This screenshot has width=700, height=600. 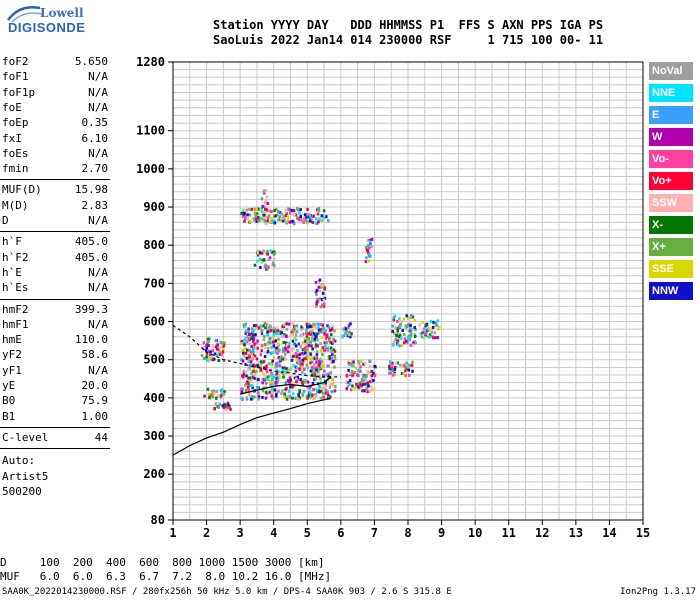 What do you see at coordinates (47, 27) in the screenshot?
I see `logo-line2: DIGISONDE` at bounding box center [47, 27].